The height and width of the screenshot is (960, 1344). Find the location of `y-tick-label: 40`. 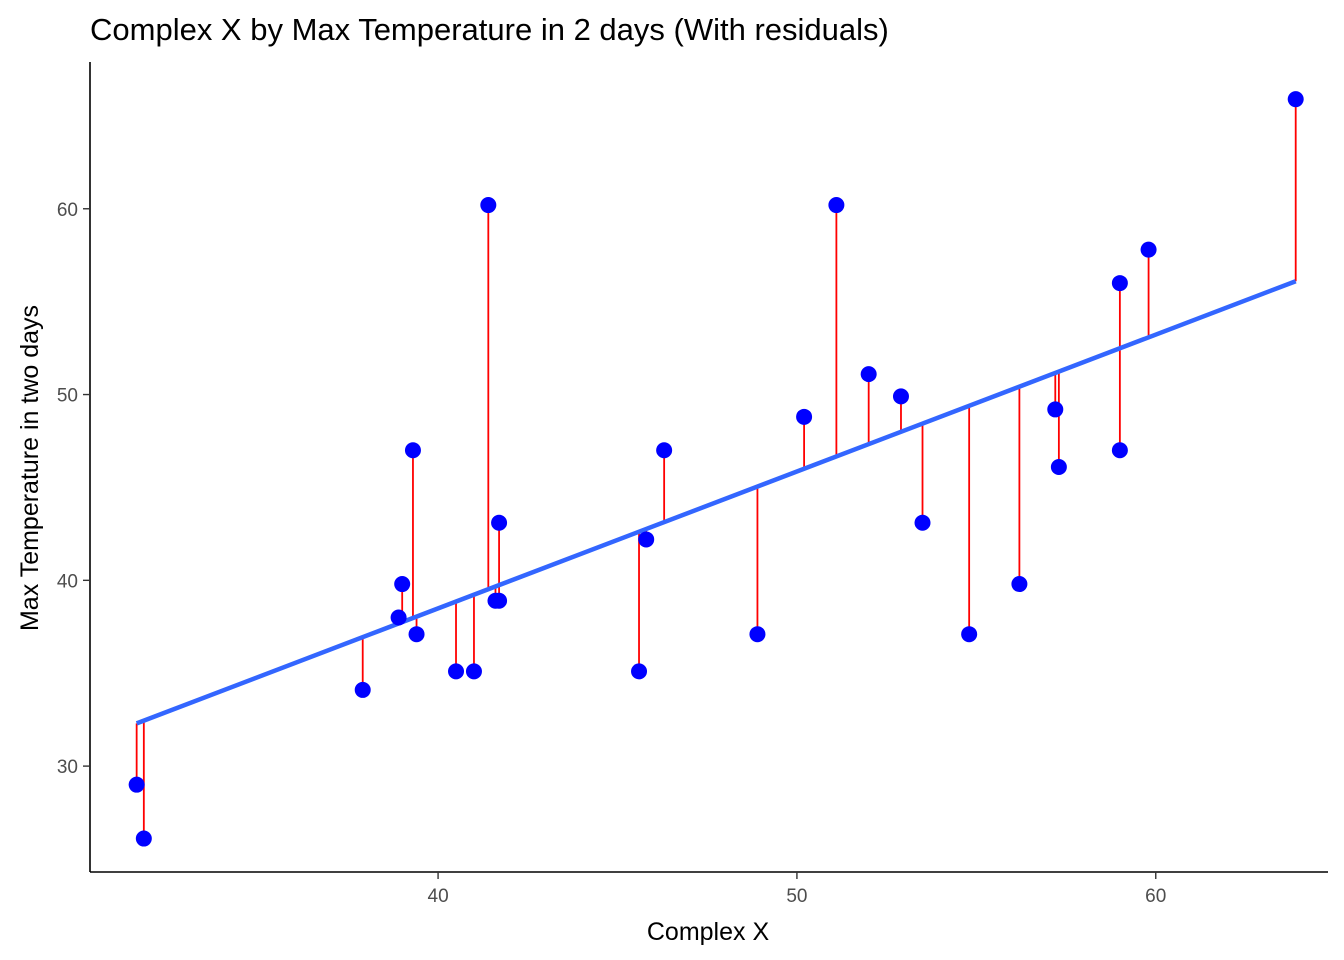

y-tick-label: 40 is located at coordinates (67, 581).